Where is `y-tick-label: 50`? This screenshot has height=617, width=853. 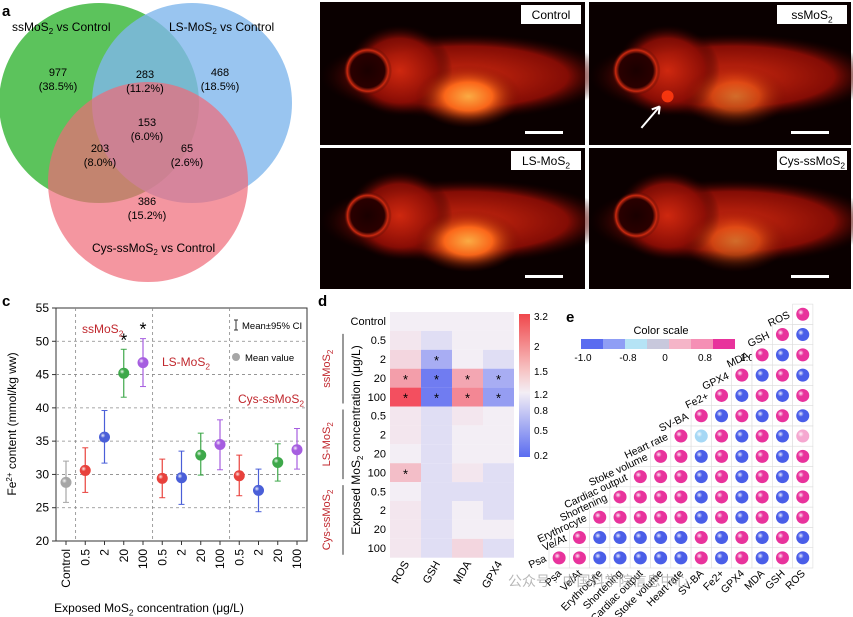 y-tick-label: 50 is located at coordinates (43, 341).